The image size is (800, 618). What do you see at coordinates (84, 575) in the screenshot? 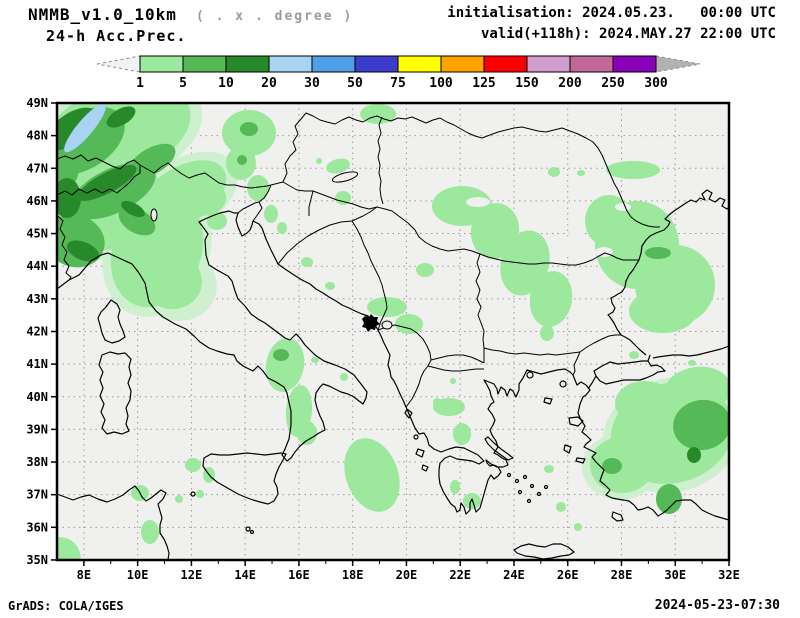
I see `x-axis-tick-label: 8E` at bounding box center [84, 575].